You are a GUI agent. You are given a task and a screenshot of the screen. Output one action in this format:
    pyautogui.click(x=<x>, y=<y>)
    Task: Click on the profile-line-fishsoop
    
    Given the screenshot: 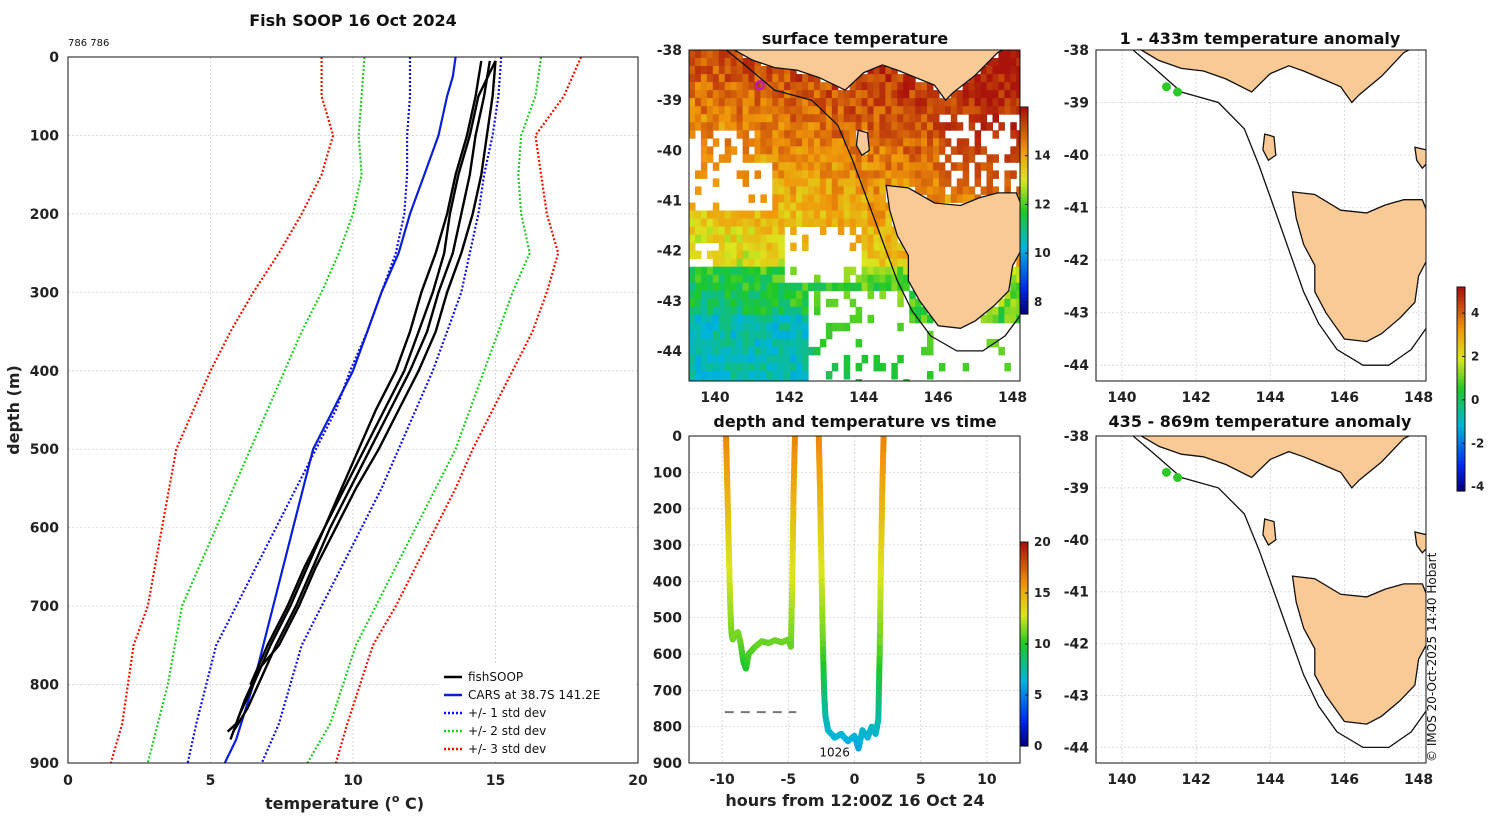 What is the action you would take?
    pyautogui.click(x=363, y=400)
    